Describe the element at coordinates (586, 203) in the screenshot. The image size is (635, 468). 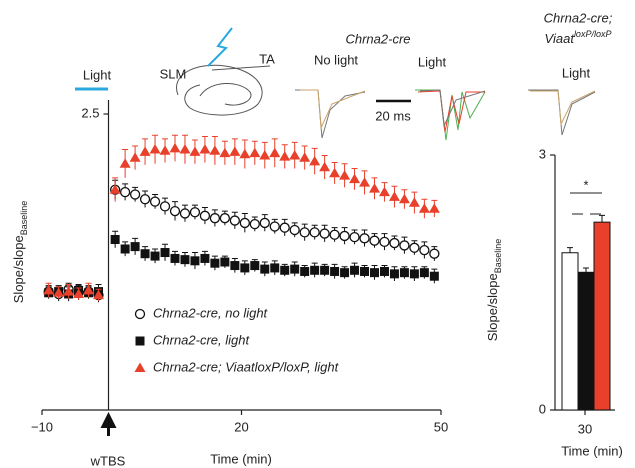
I see `significance-bracket` at that location.